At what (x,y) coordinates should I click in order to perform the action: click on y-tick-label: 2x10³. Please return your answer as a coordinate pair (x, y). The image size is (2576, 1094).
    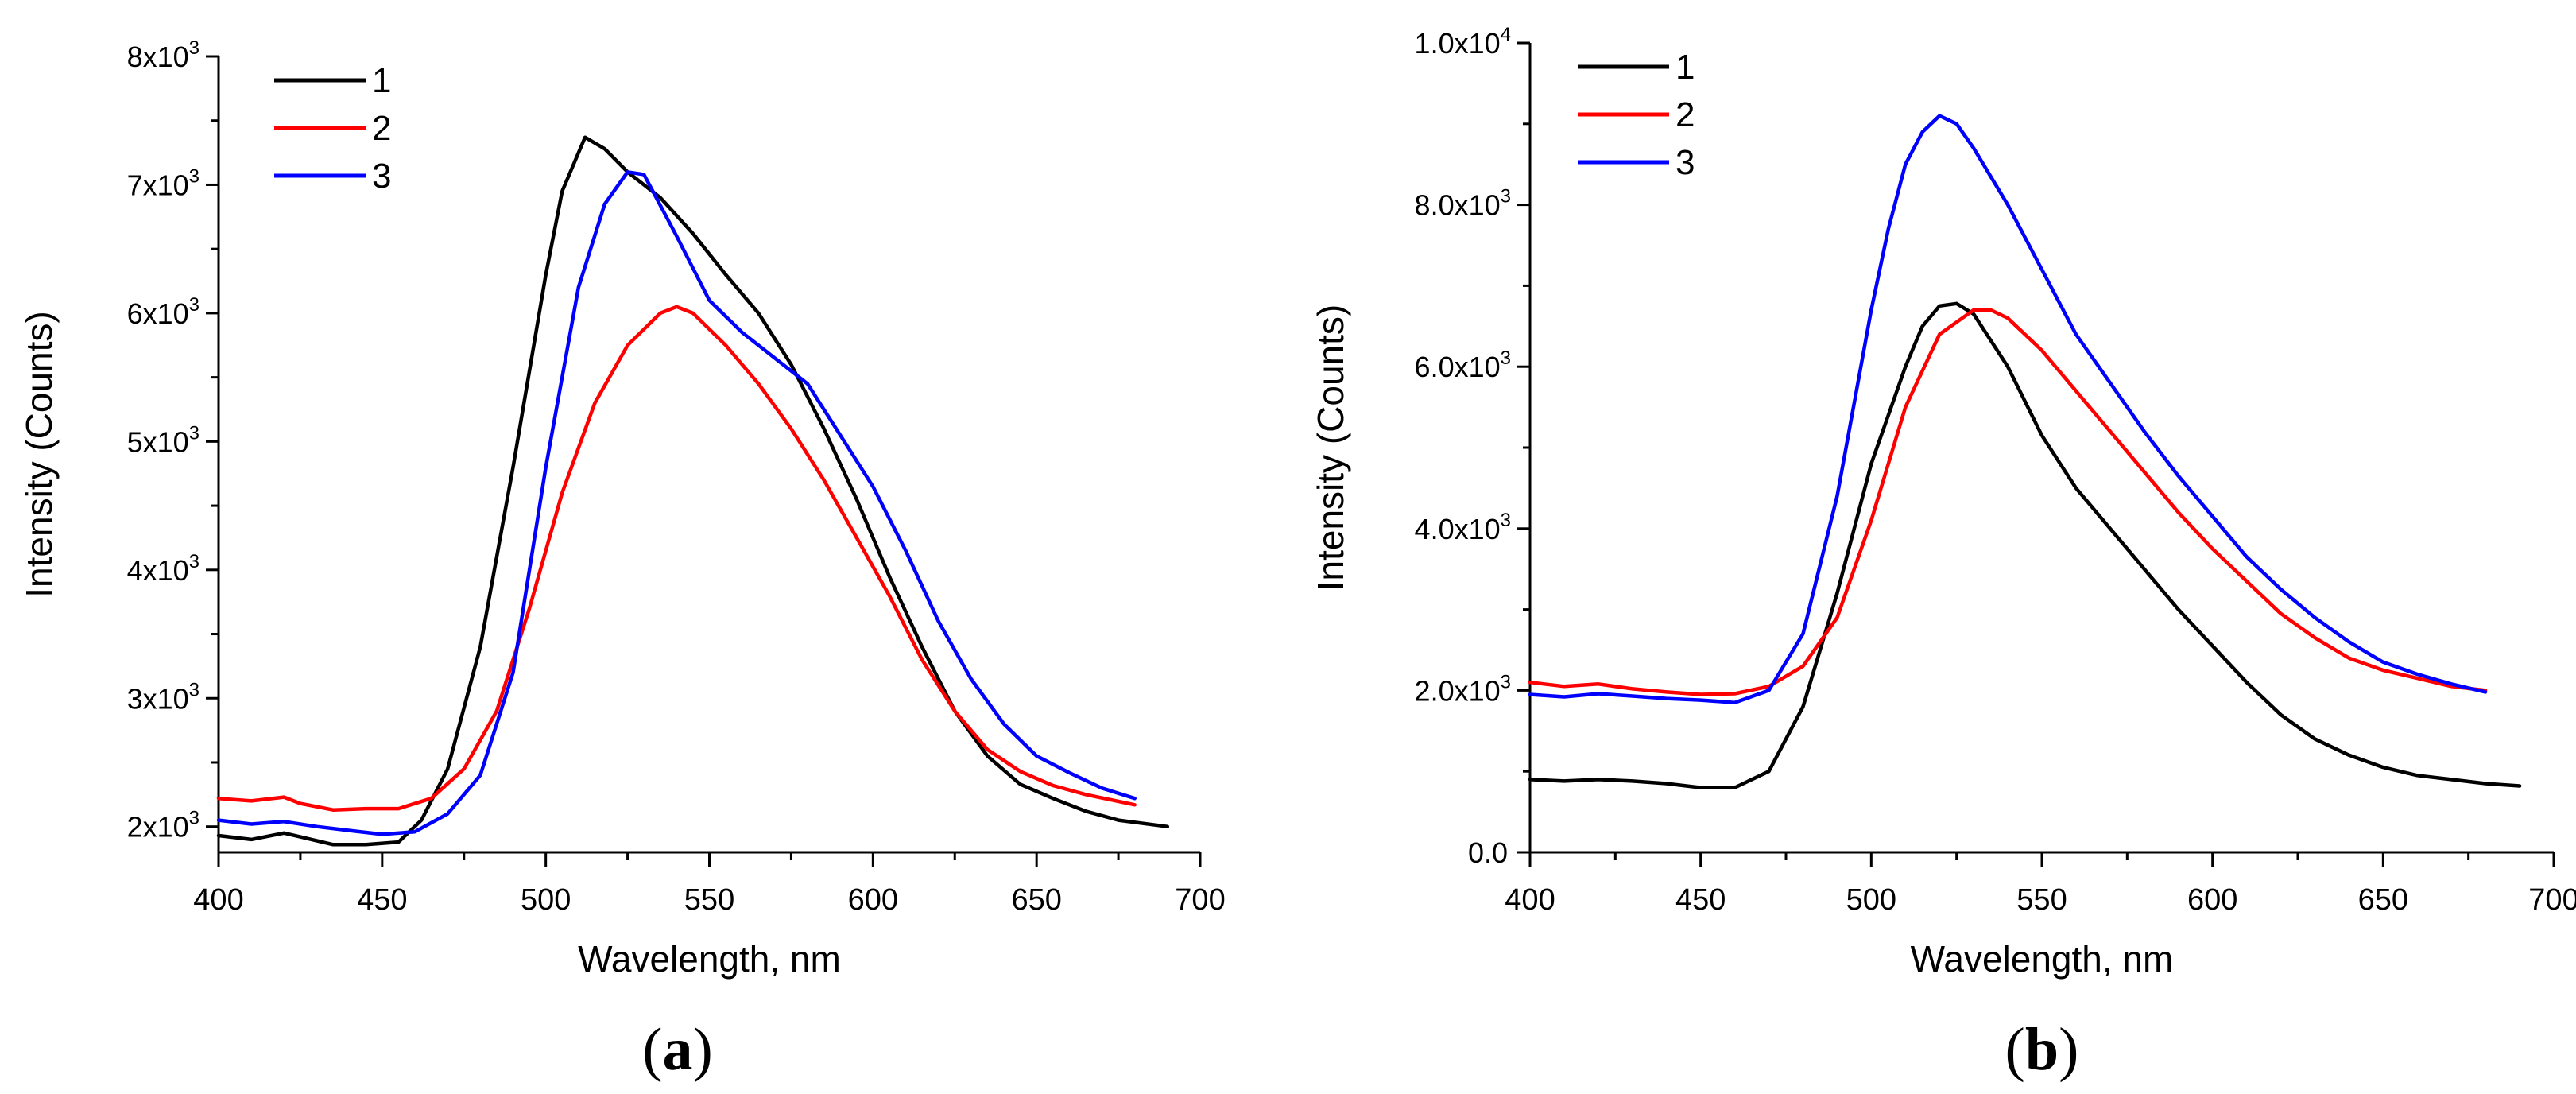
    Looking at the image, I should click on (163, 826).